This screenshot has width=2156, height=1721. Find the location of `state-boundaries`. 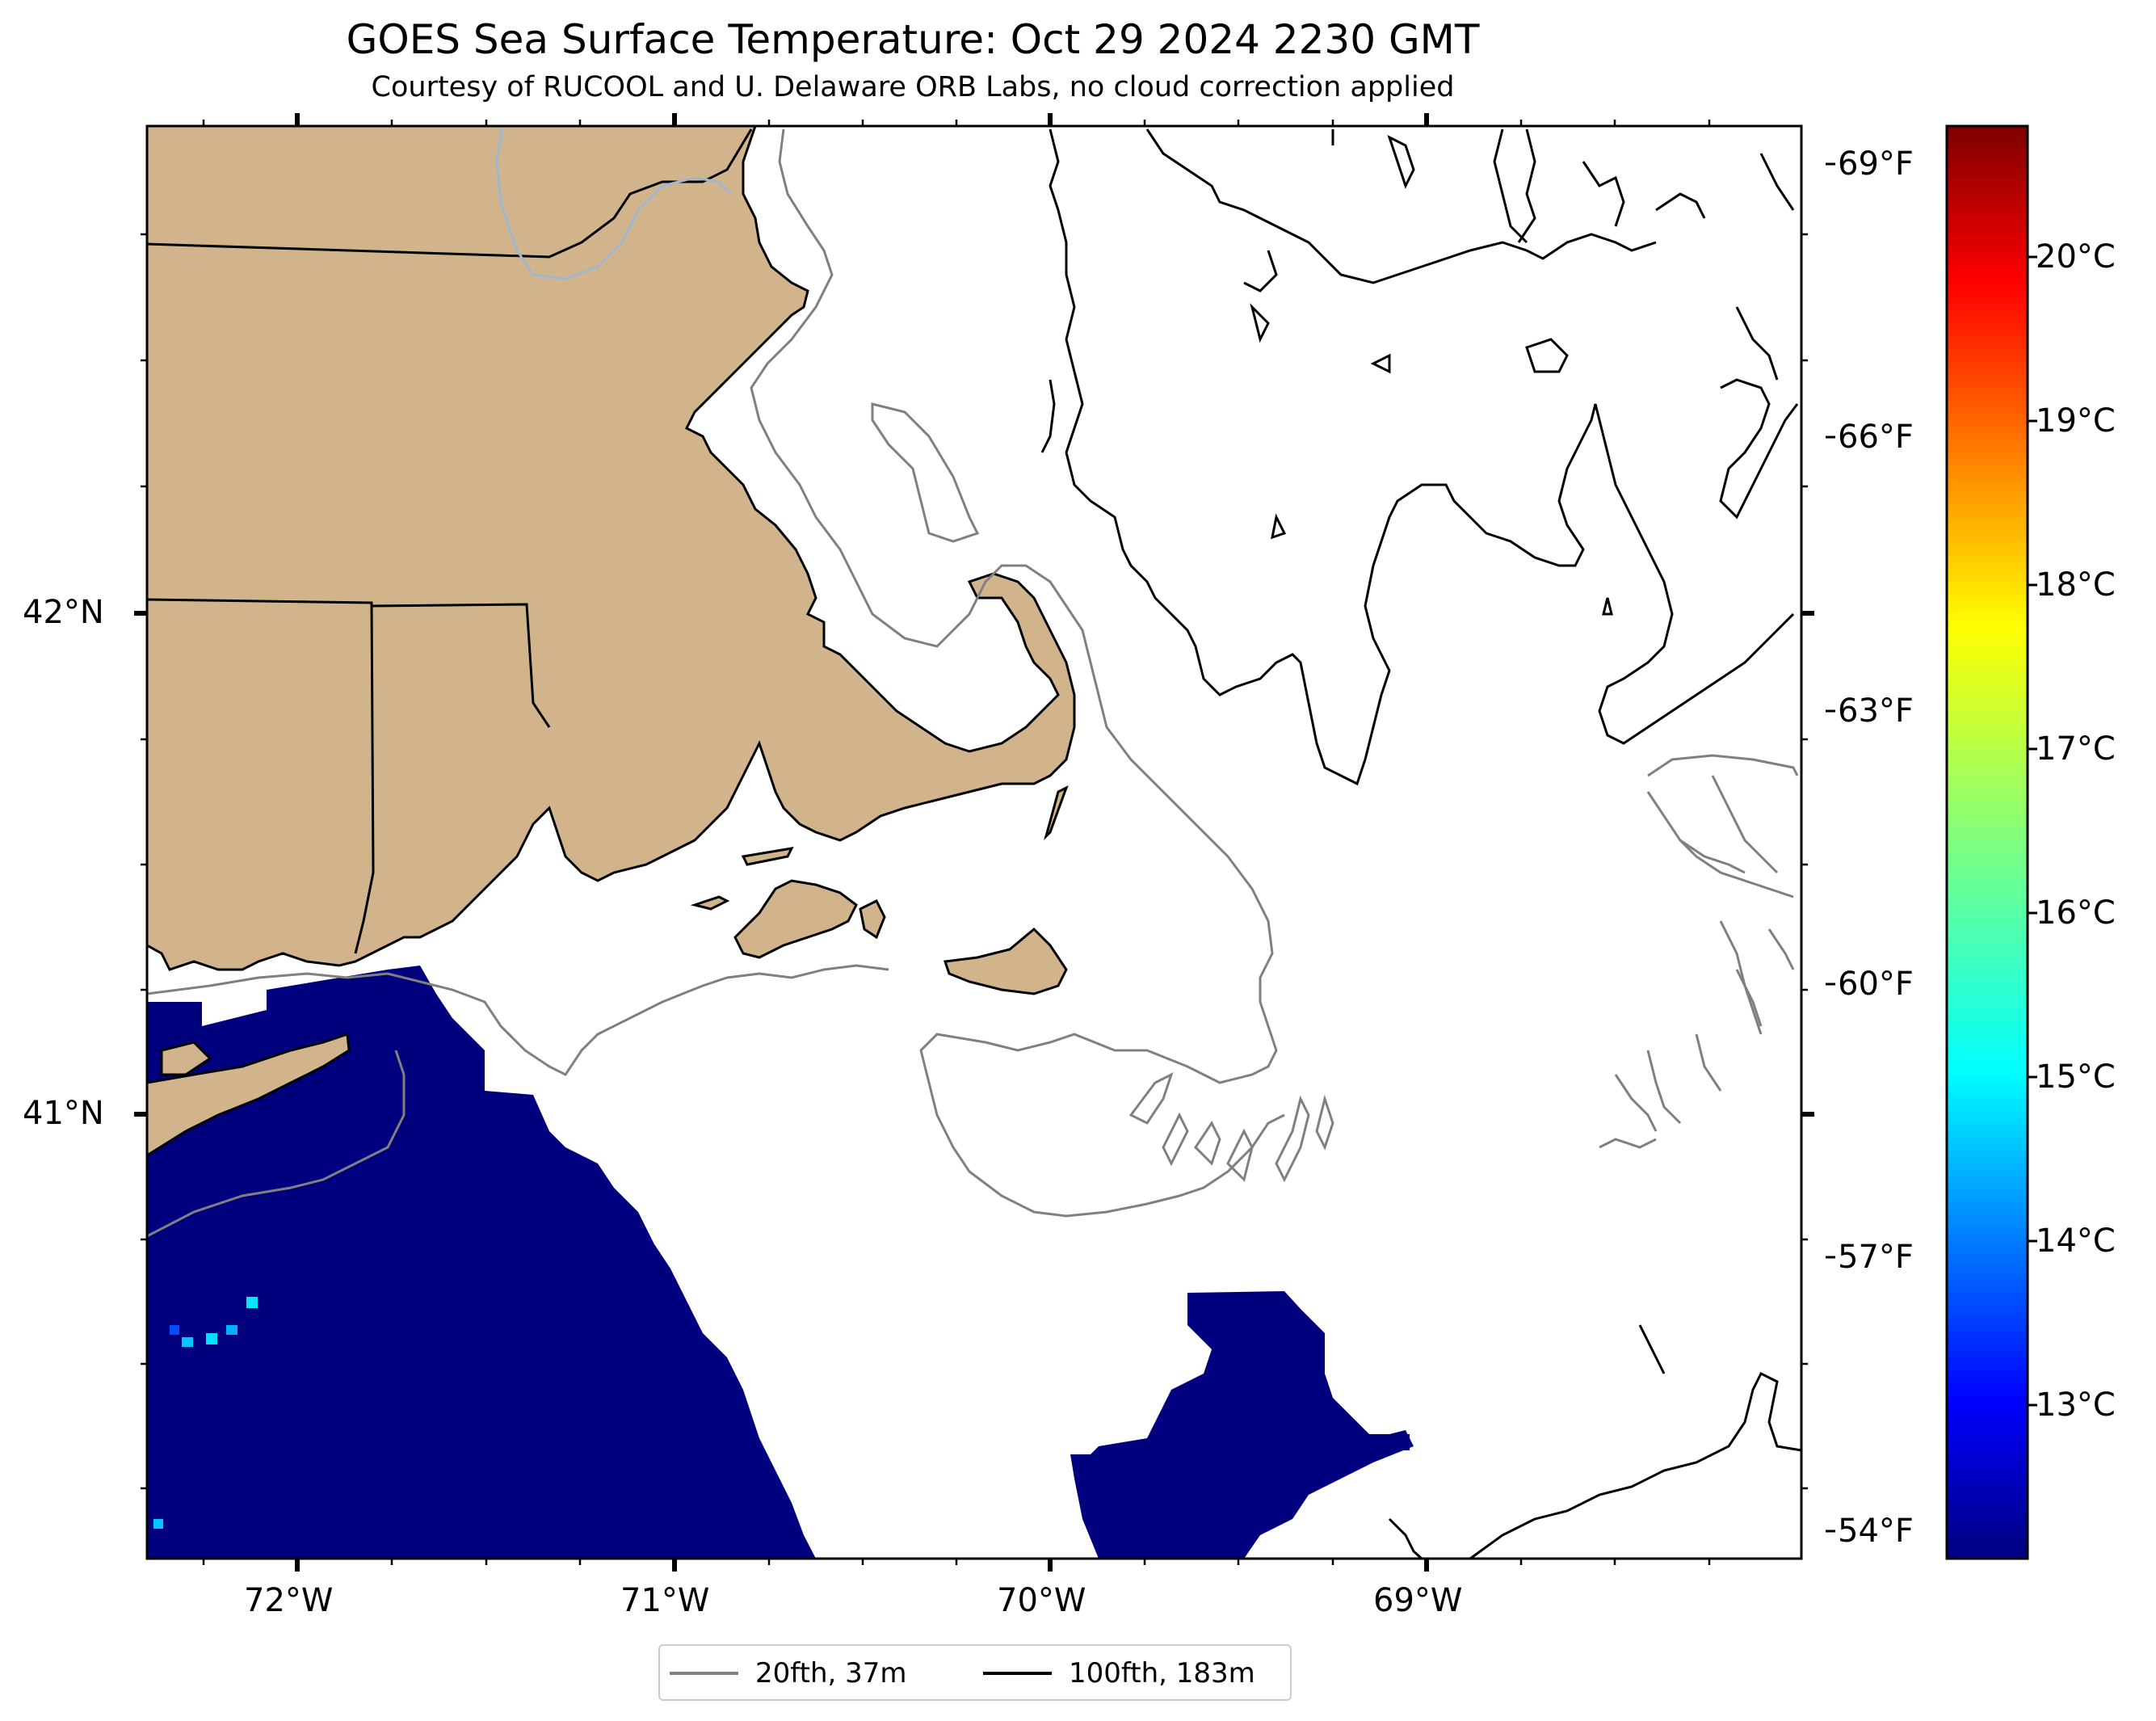

state-boundaries is located at coordinates (450, 541).